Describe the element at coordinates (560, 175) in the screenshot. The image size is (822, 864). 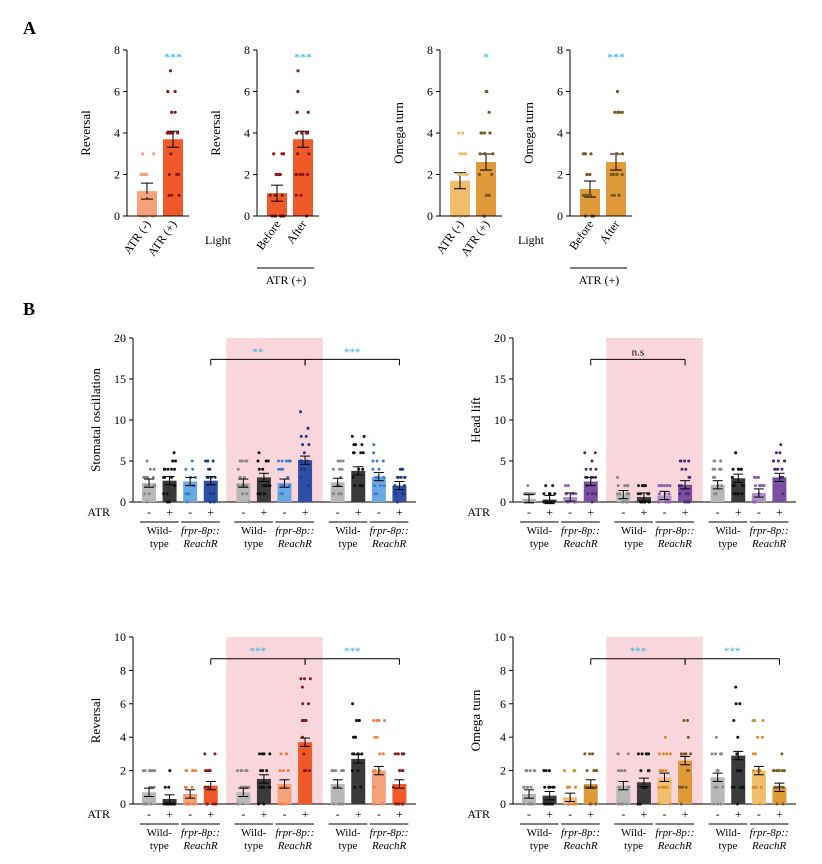
I see `y-tick-label: 2` at that location.